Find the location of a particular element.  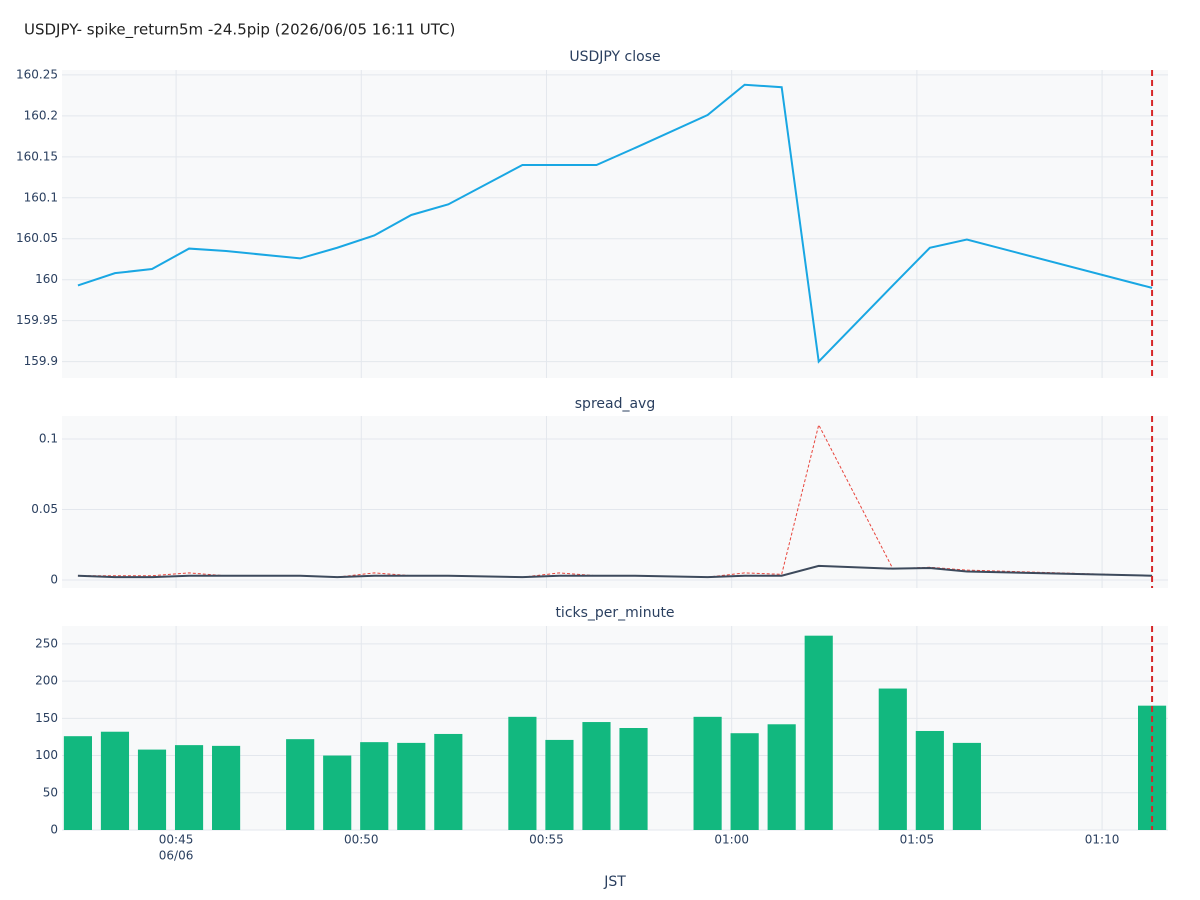

y-tick-label: 160.25 is located at coordinates (37, 74).